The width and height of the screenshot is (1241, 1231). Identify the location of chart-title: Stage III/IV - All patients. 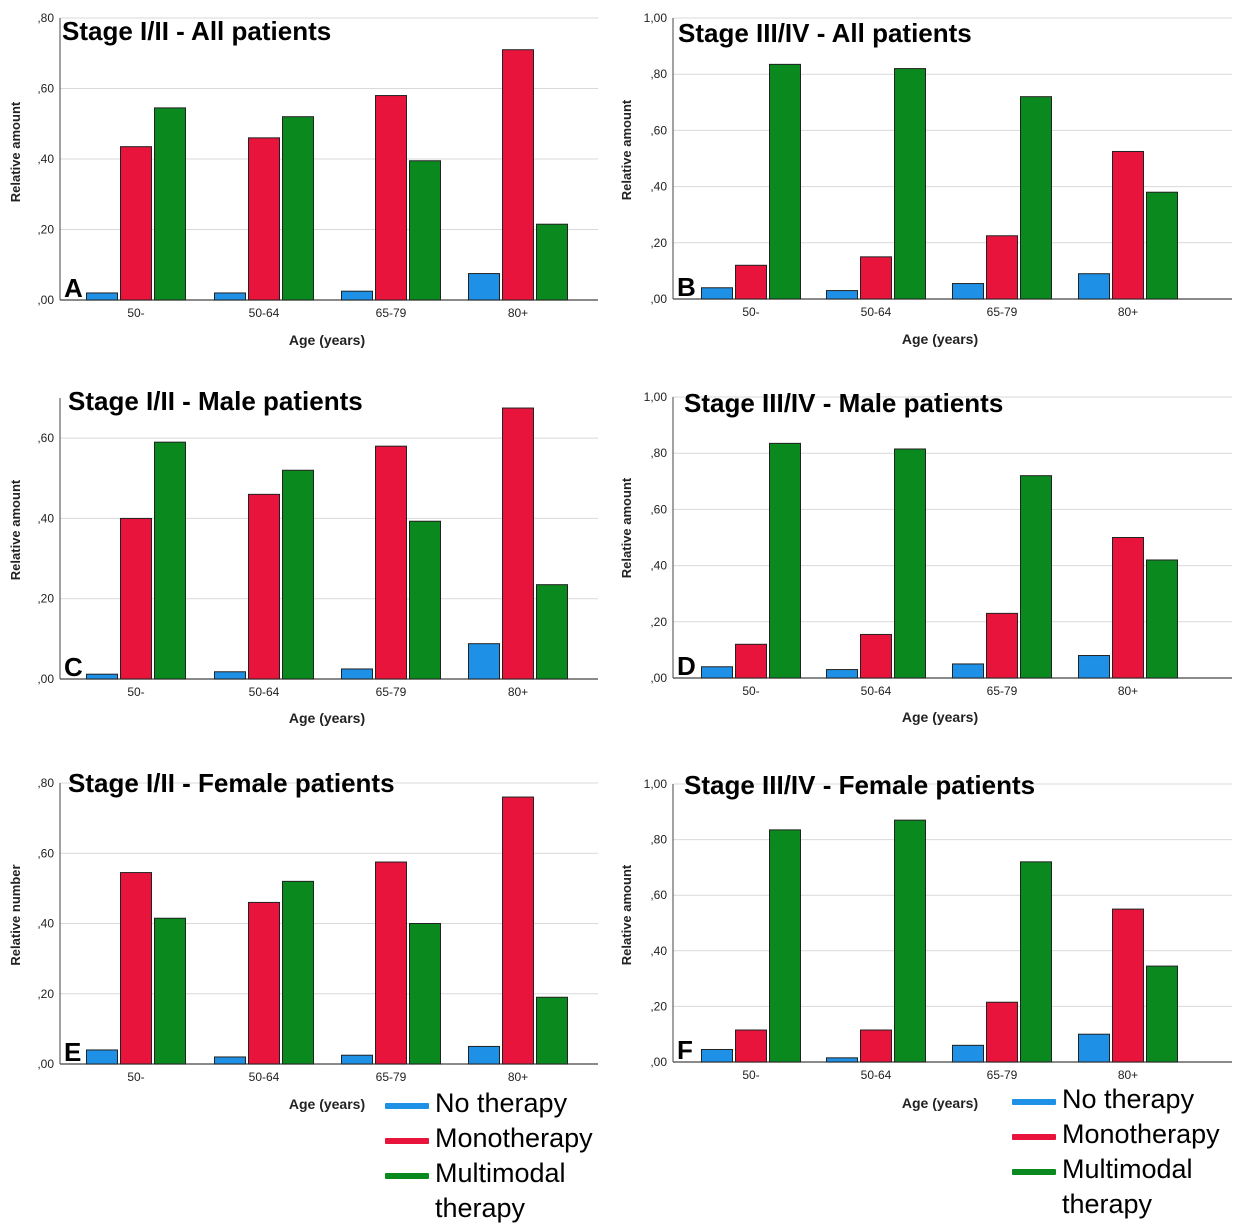
(825, 33).